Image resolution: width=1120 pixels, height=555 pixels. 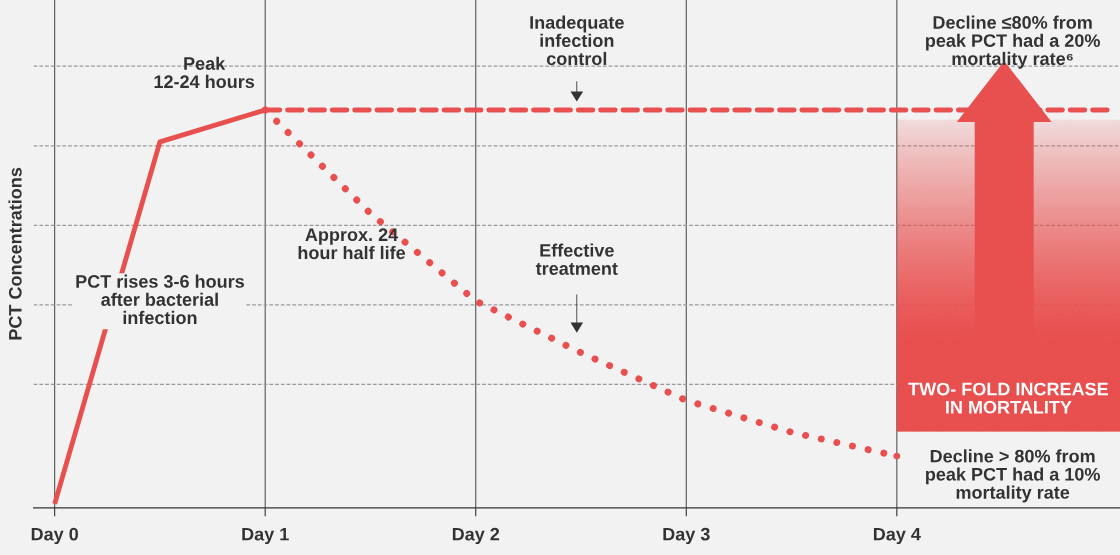 What do you see at coordinates (55, 536) in the screenshot?
I see `x-tick-label: Day 0` at bounding box center [55, 536].